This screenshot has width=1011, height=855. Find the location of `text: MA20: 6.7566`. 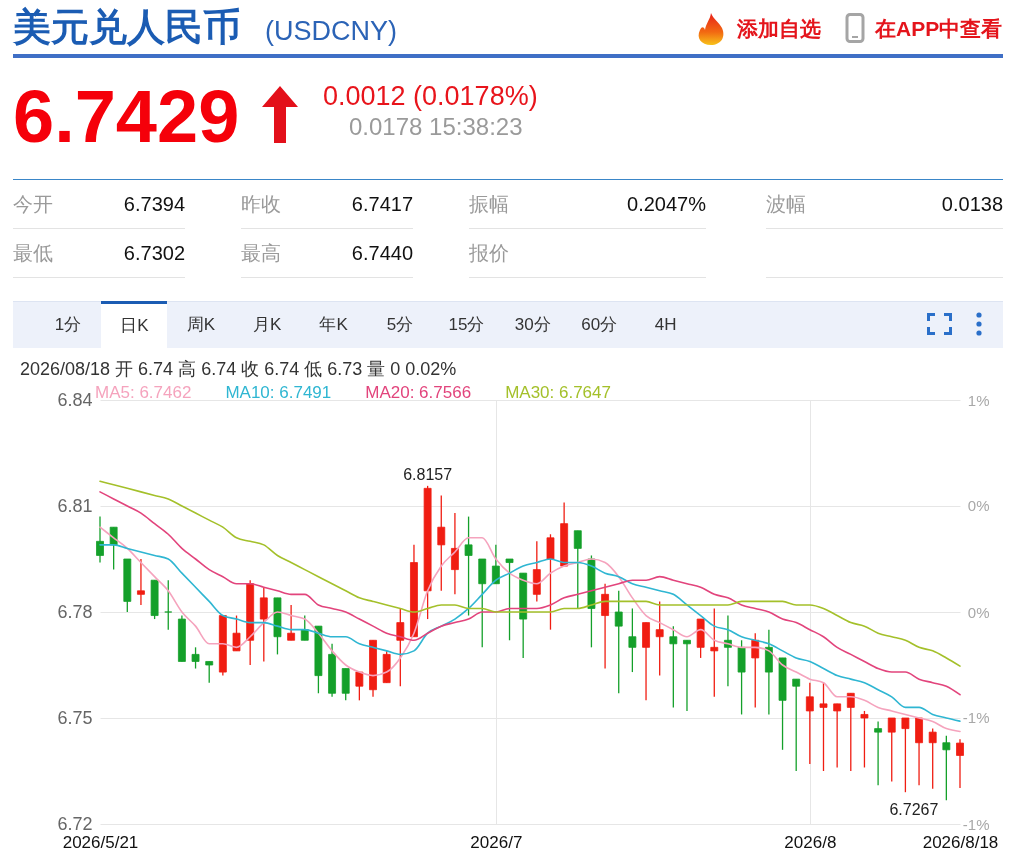

text: MA20: 6.7566 is located at coordinates (418, 393).